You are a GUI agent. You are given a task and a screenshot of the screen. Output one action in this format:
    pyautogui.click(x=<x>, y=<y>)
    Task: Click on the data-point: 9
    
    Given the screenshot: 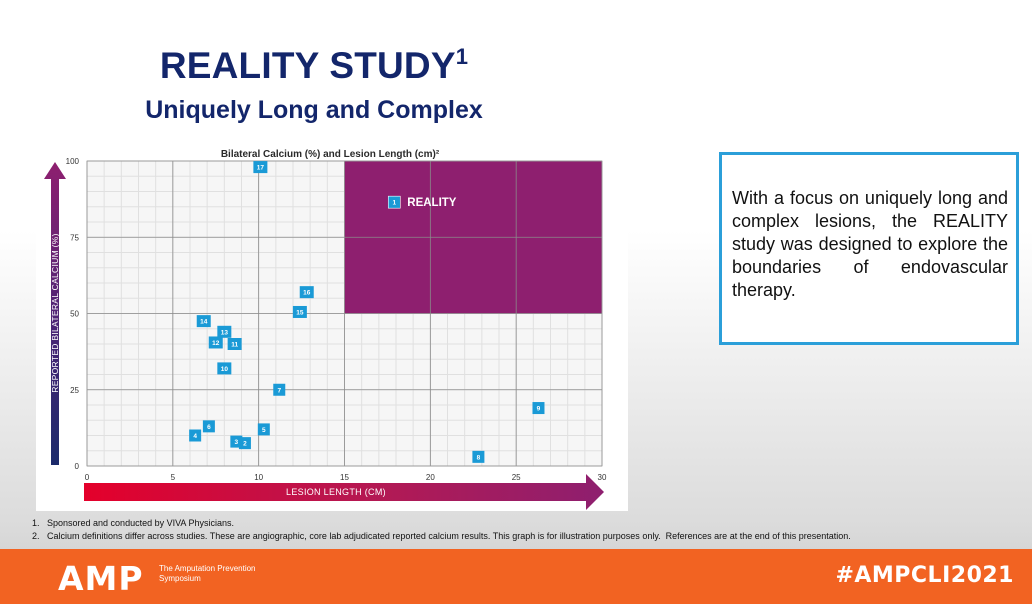 What is the action you would take?
    pyautogui.click(x=538, y=408)
    